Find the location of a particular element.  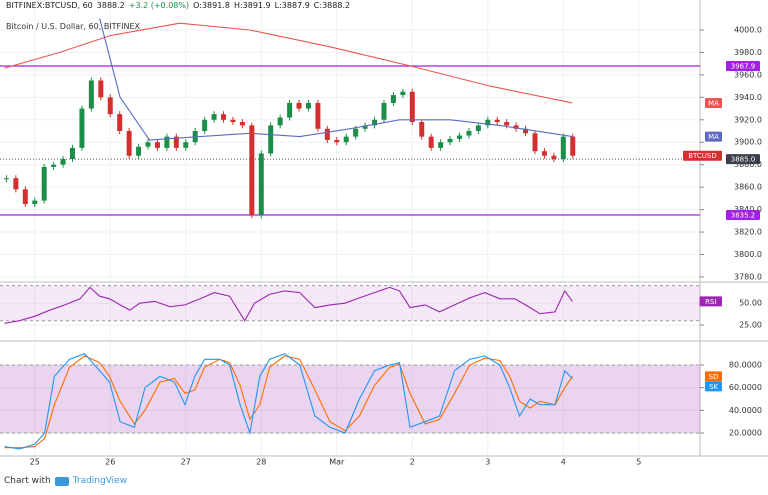

x-tick-label: 4 is located at coordinates (563, 462).